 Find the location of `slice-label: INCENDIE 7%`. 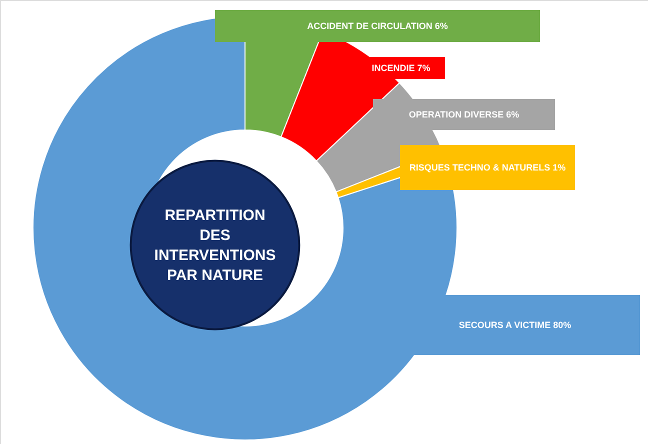

slice-label: INCENDIE 7% is located at coordinates (401, 68).